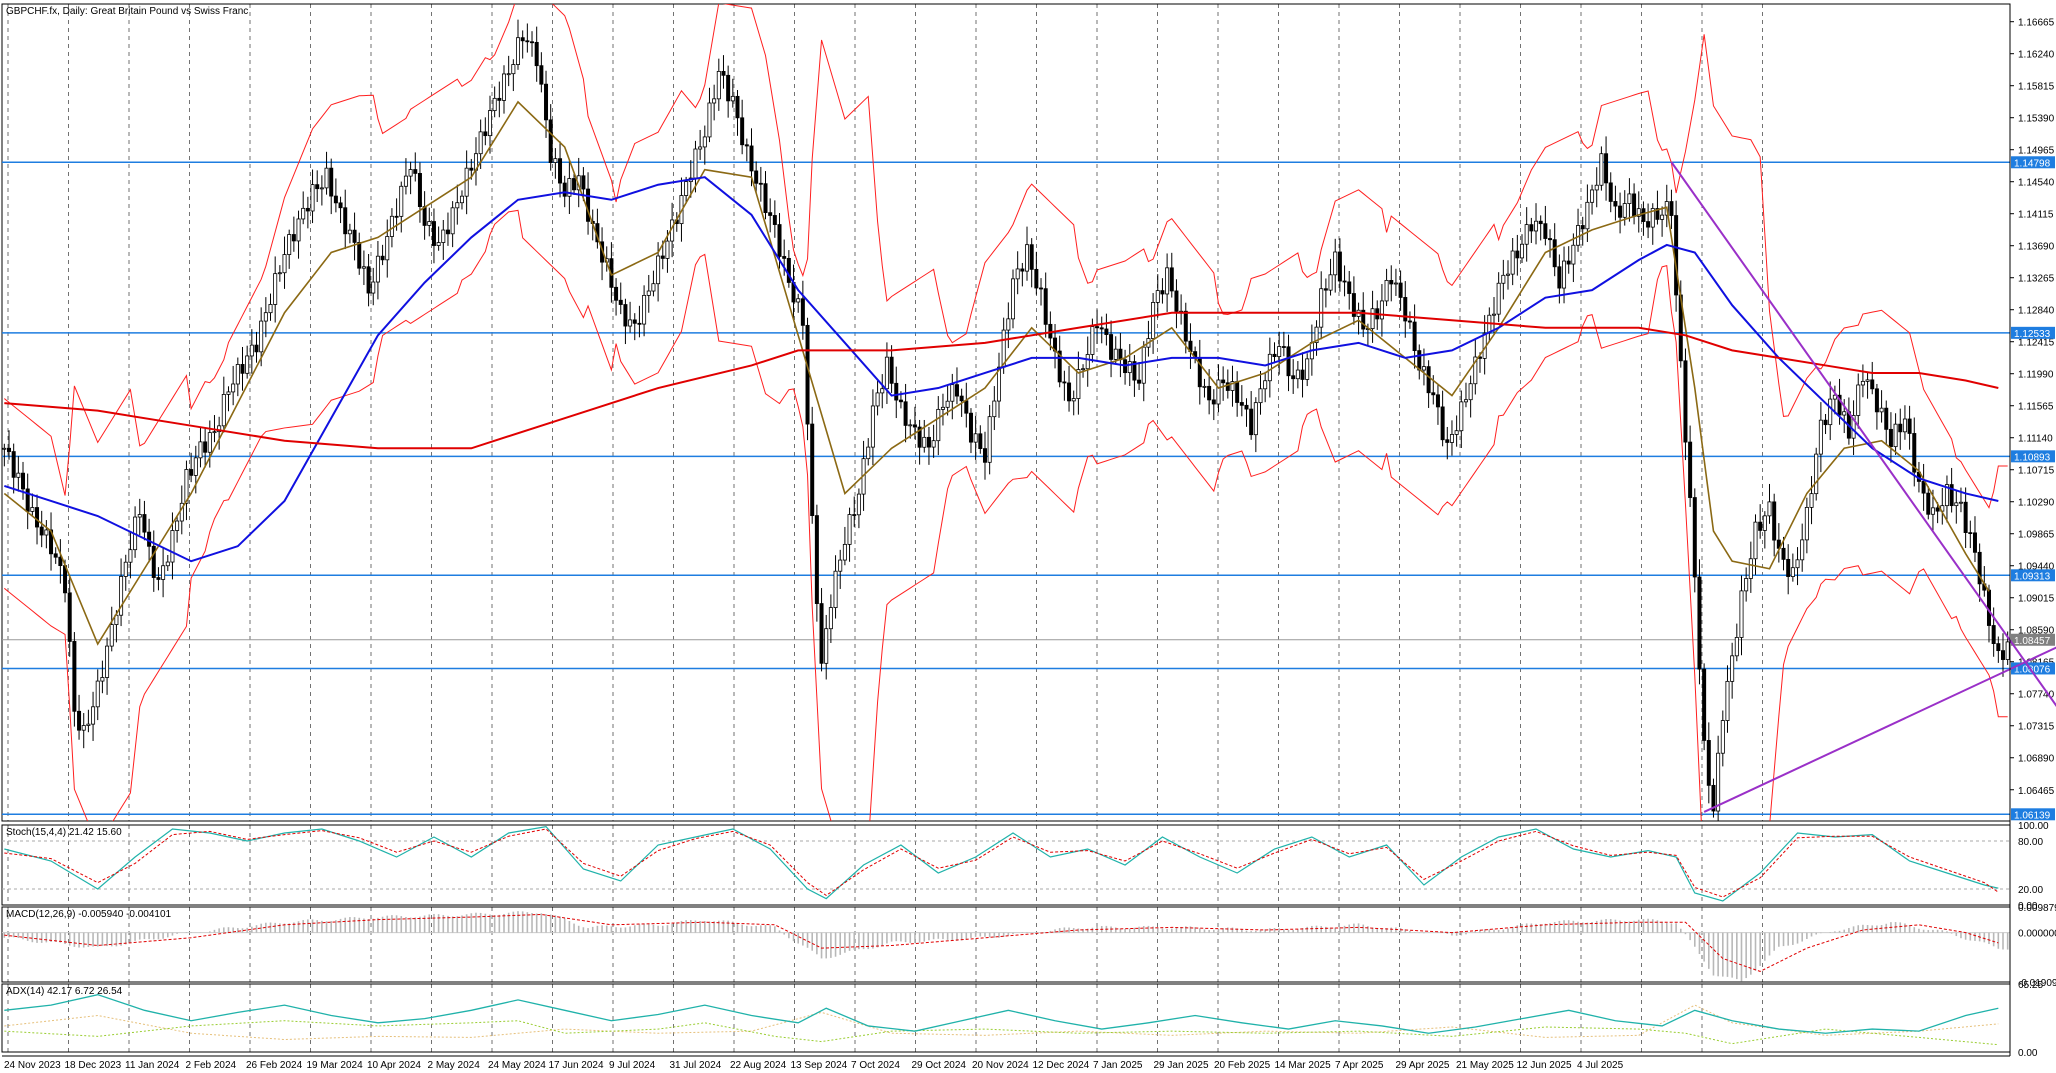  Describe the element at coordinates (2036, 407) in the screenshot. I see `price-tick-label: 1.11565` at that location.